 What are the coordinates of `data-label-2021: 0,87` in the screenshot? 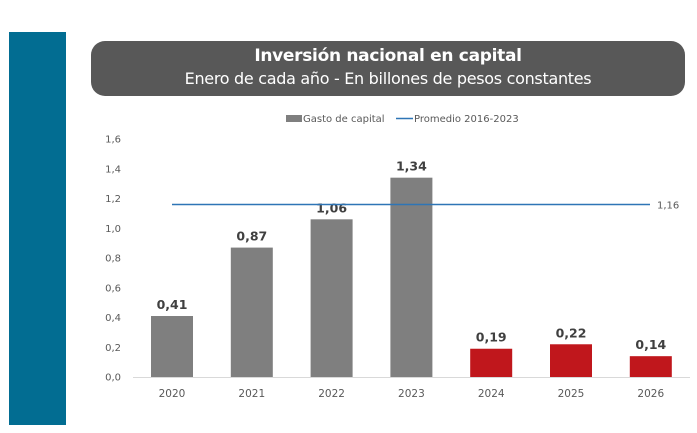 It's located at (251, 236).